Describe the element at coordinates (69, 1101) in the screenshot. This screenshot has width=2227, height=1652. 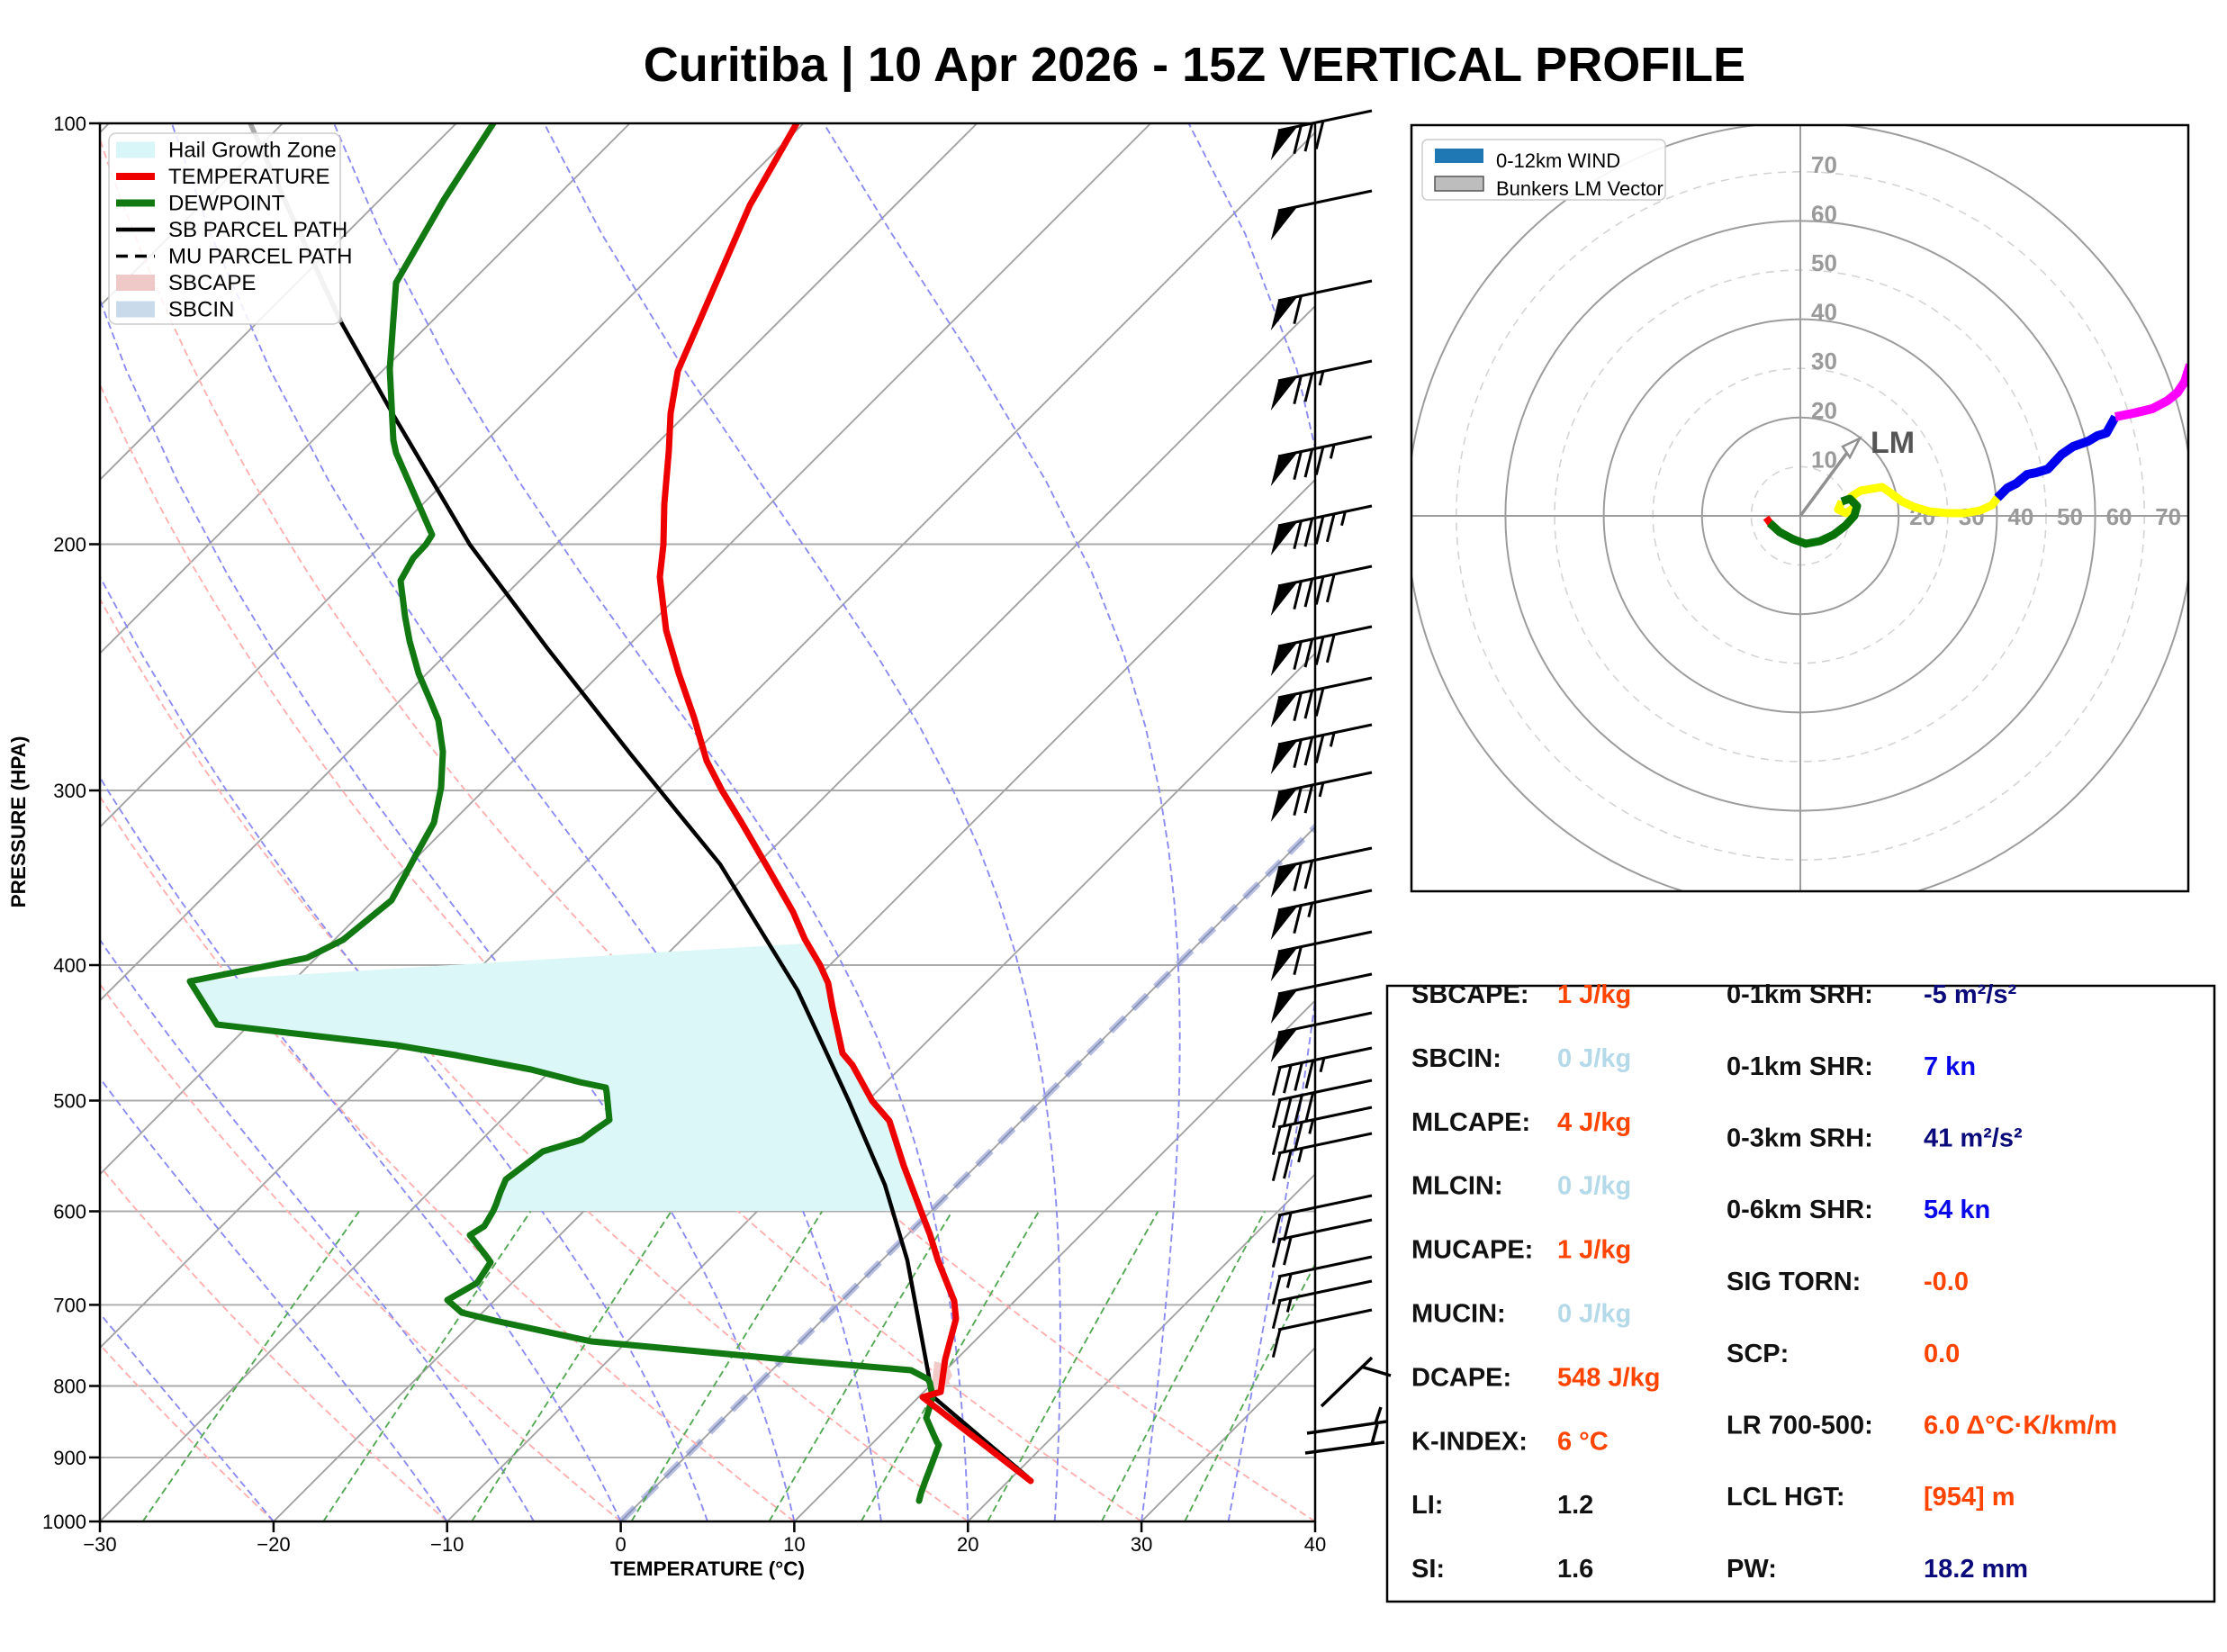
I see `svg-text: 500` at that location.